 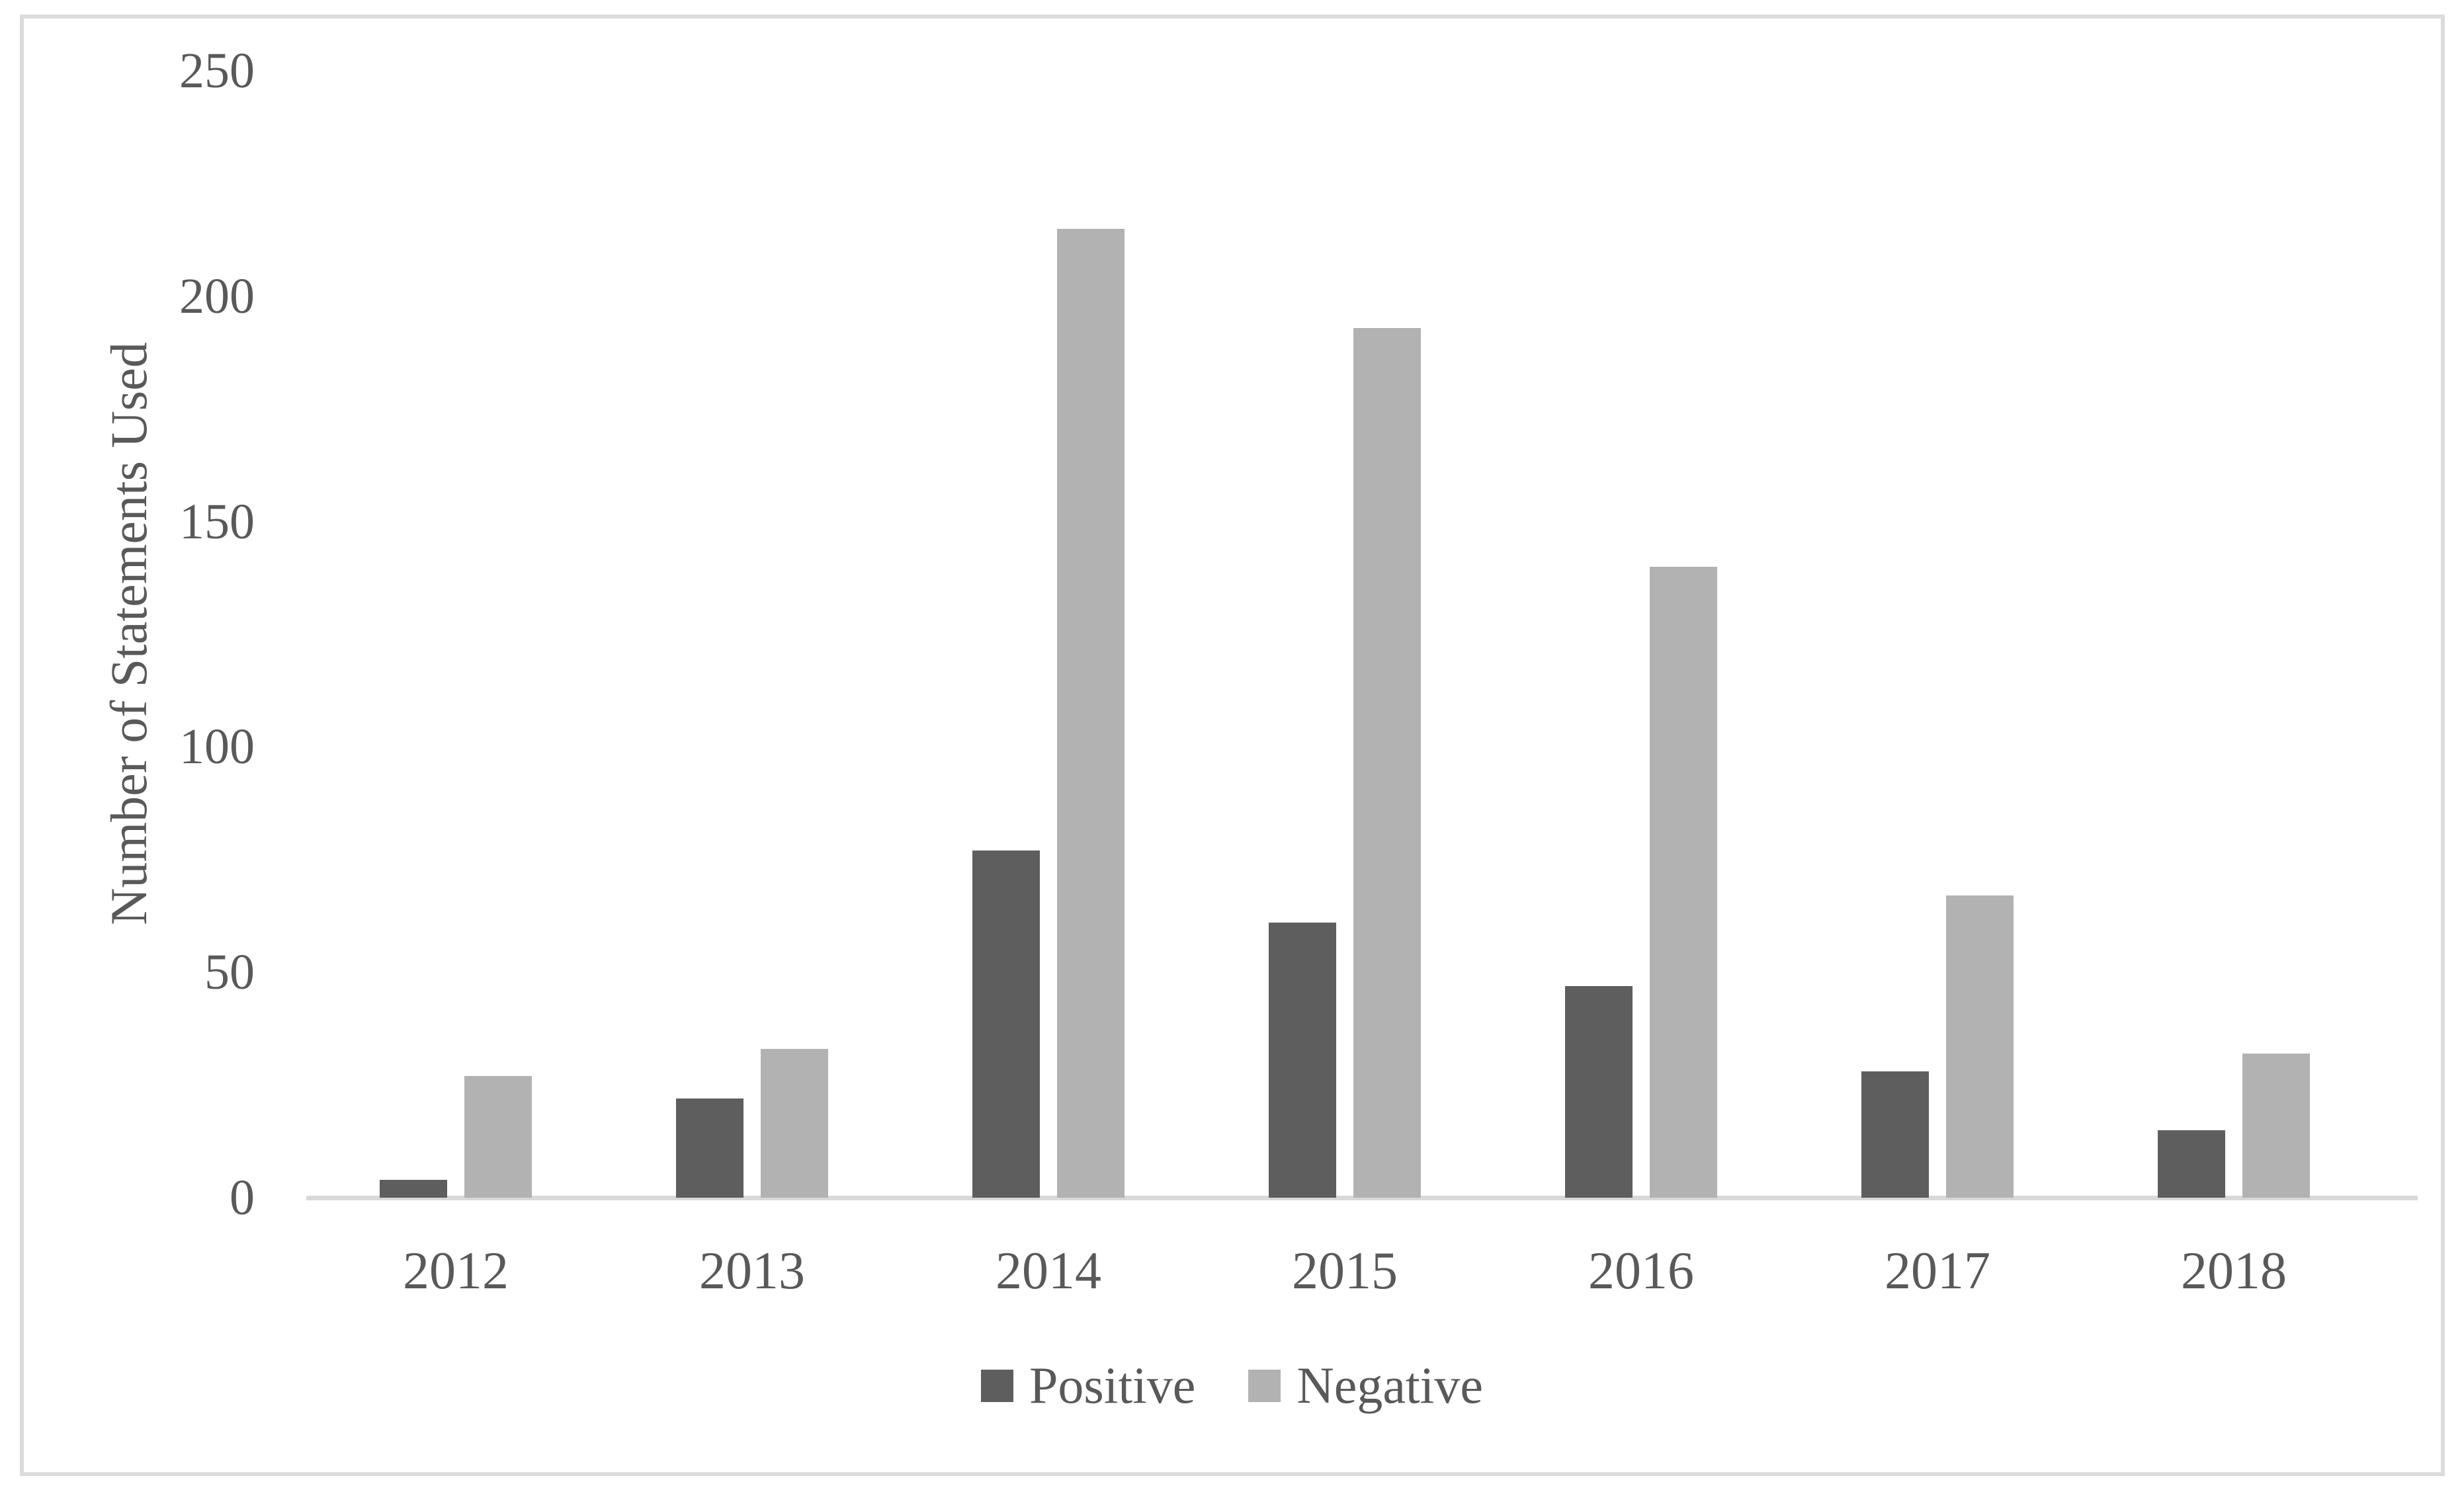 I want to click on x-axis-tick-label-2014: 2014, so click(x=1048, y=1271).